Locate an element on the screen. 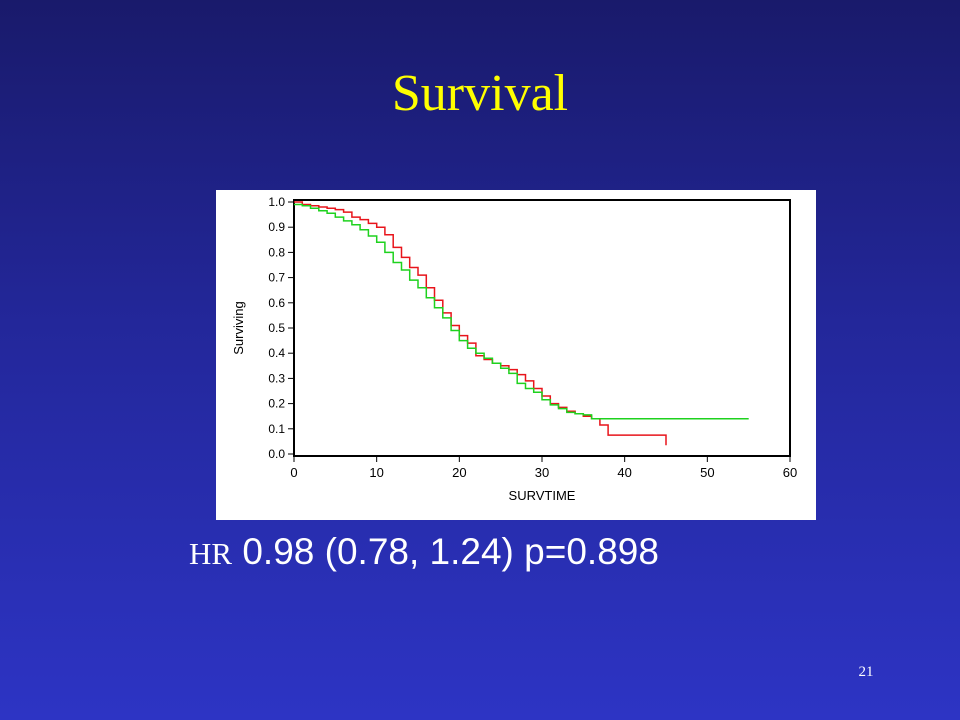 The image size is (960, 720). x-tick-label: 0 is located at coordinates (293, 472).